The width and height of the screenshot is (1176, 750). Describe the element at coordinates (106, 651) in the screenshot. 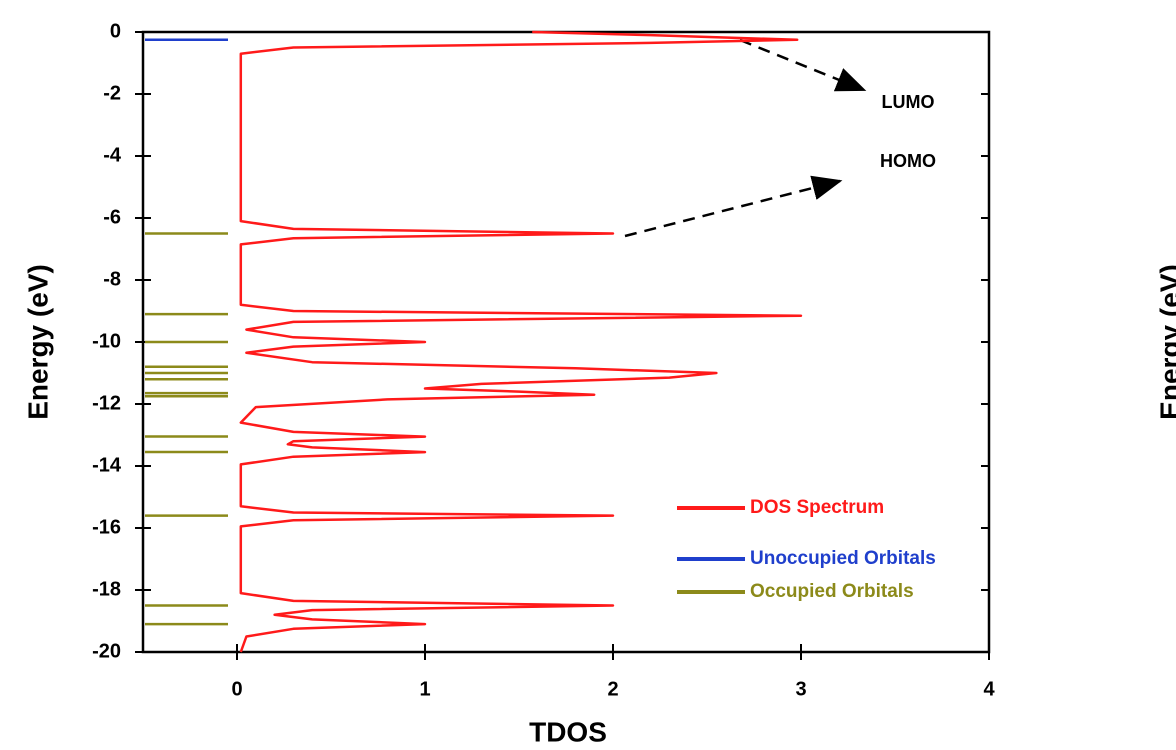

I see `y-tick-label: -20` at that location.